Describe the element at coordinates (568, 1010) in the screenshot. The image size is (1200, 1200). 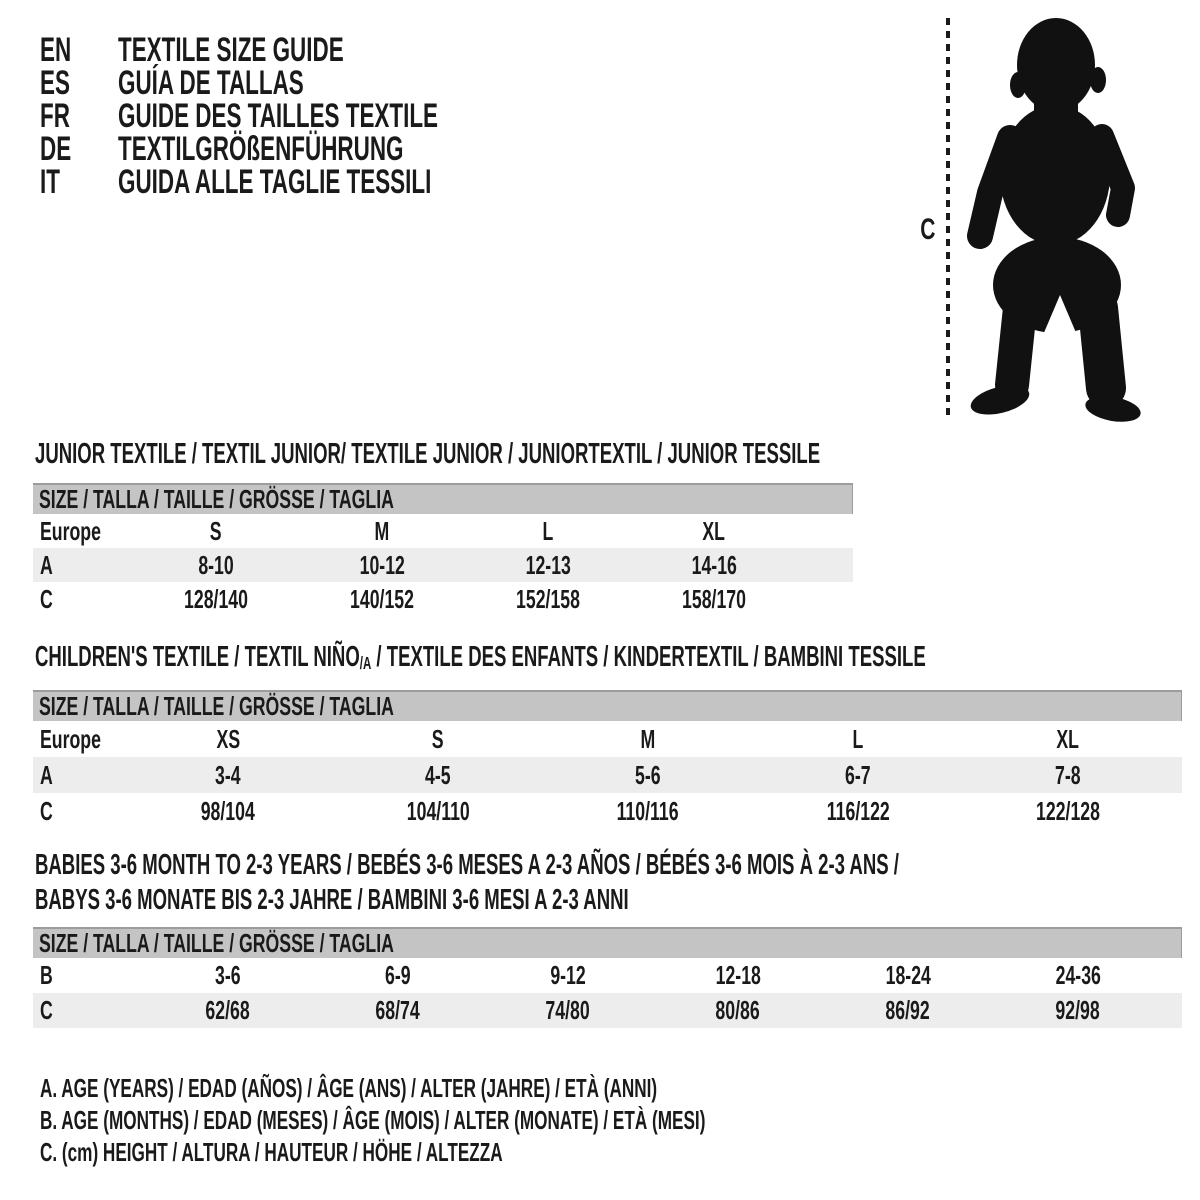
I see `cell-value: 74/80` at that location.